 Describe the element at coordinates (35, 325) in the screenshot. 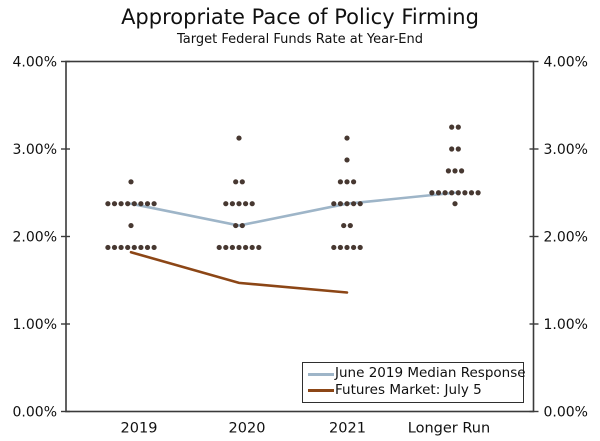

I see `y-tick-label-left: 1.00%` at that location.